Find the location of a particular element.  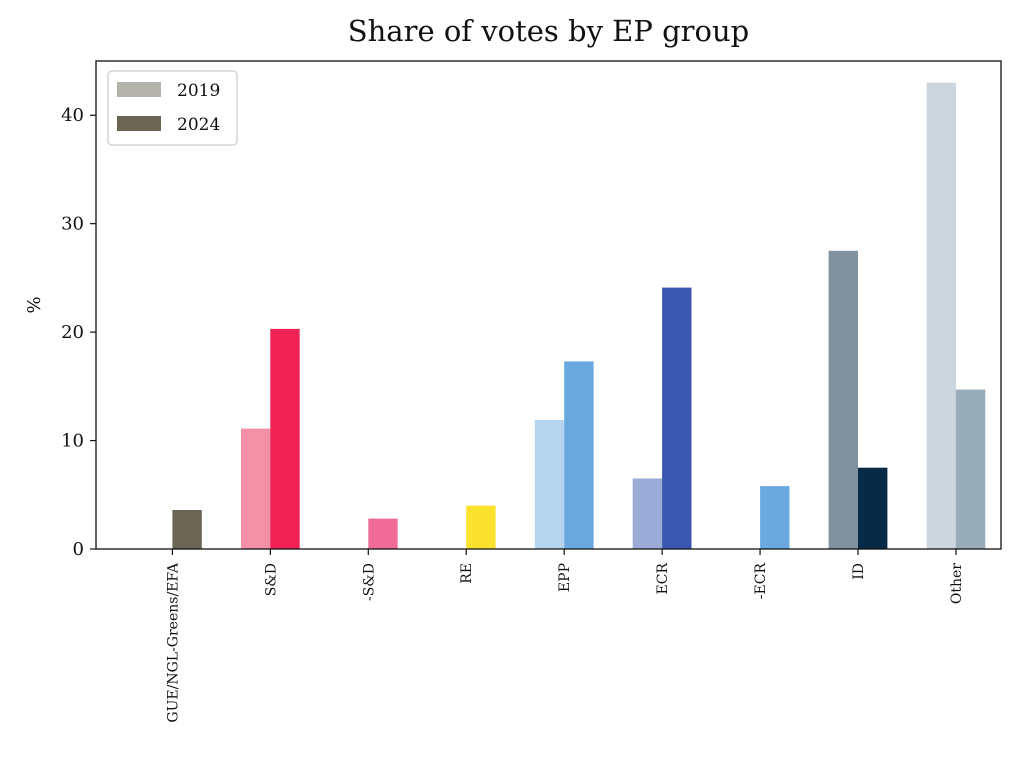

legend-label-2019: 2019 is located at coordinates (198, 91).